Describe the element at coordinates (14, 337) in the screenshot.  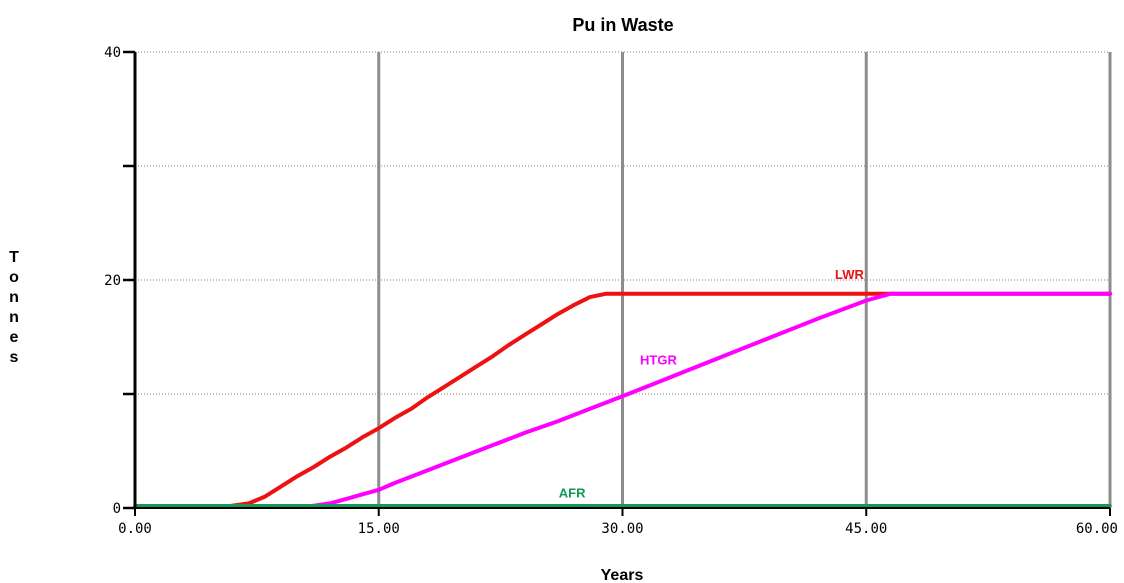
I see `y-axis-title-letter: e` at that location.